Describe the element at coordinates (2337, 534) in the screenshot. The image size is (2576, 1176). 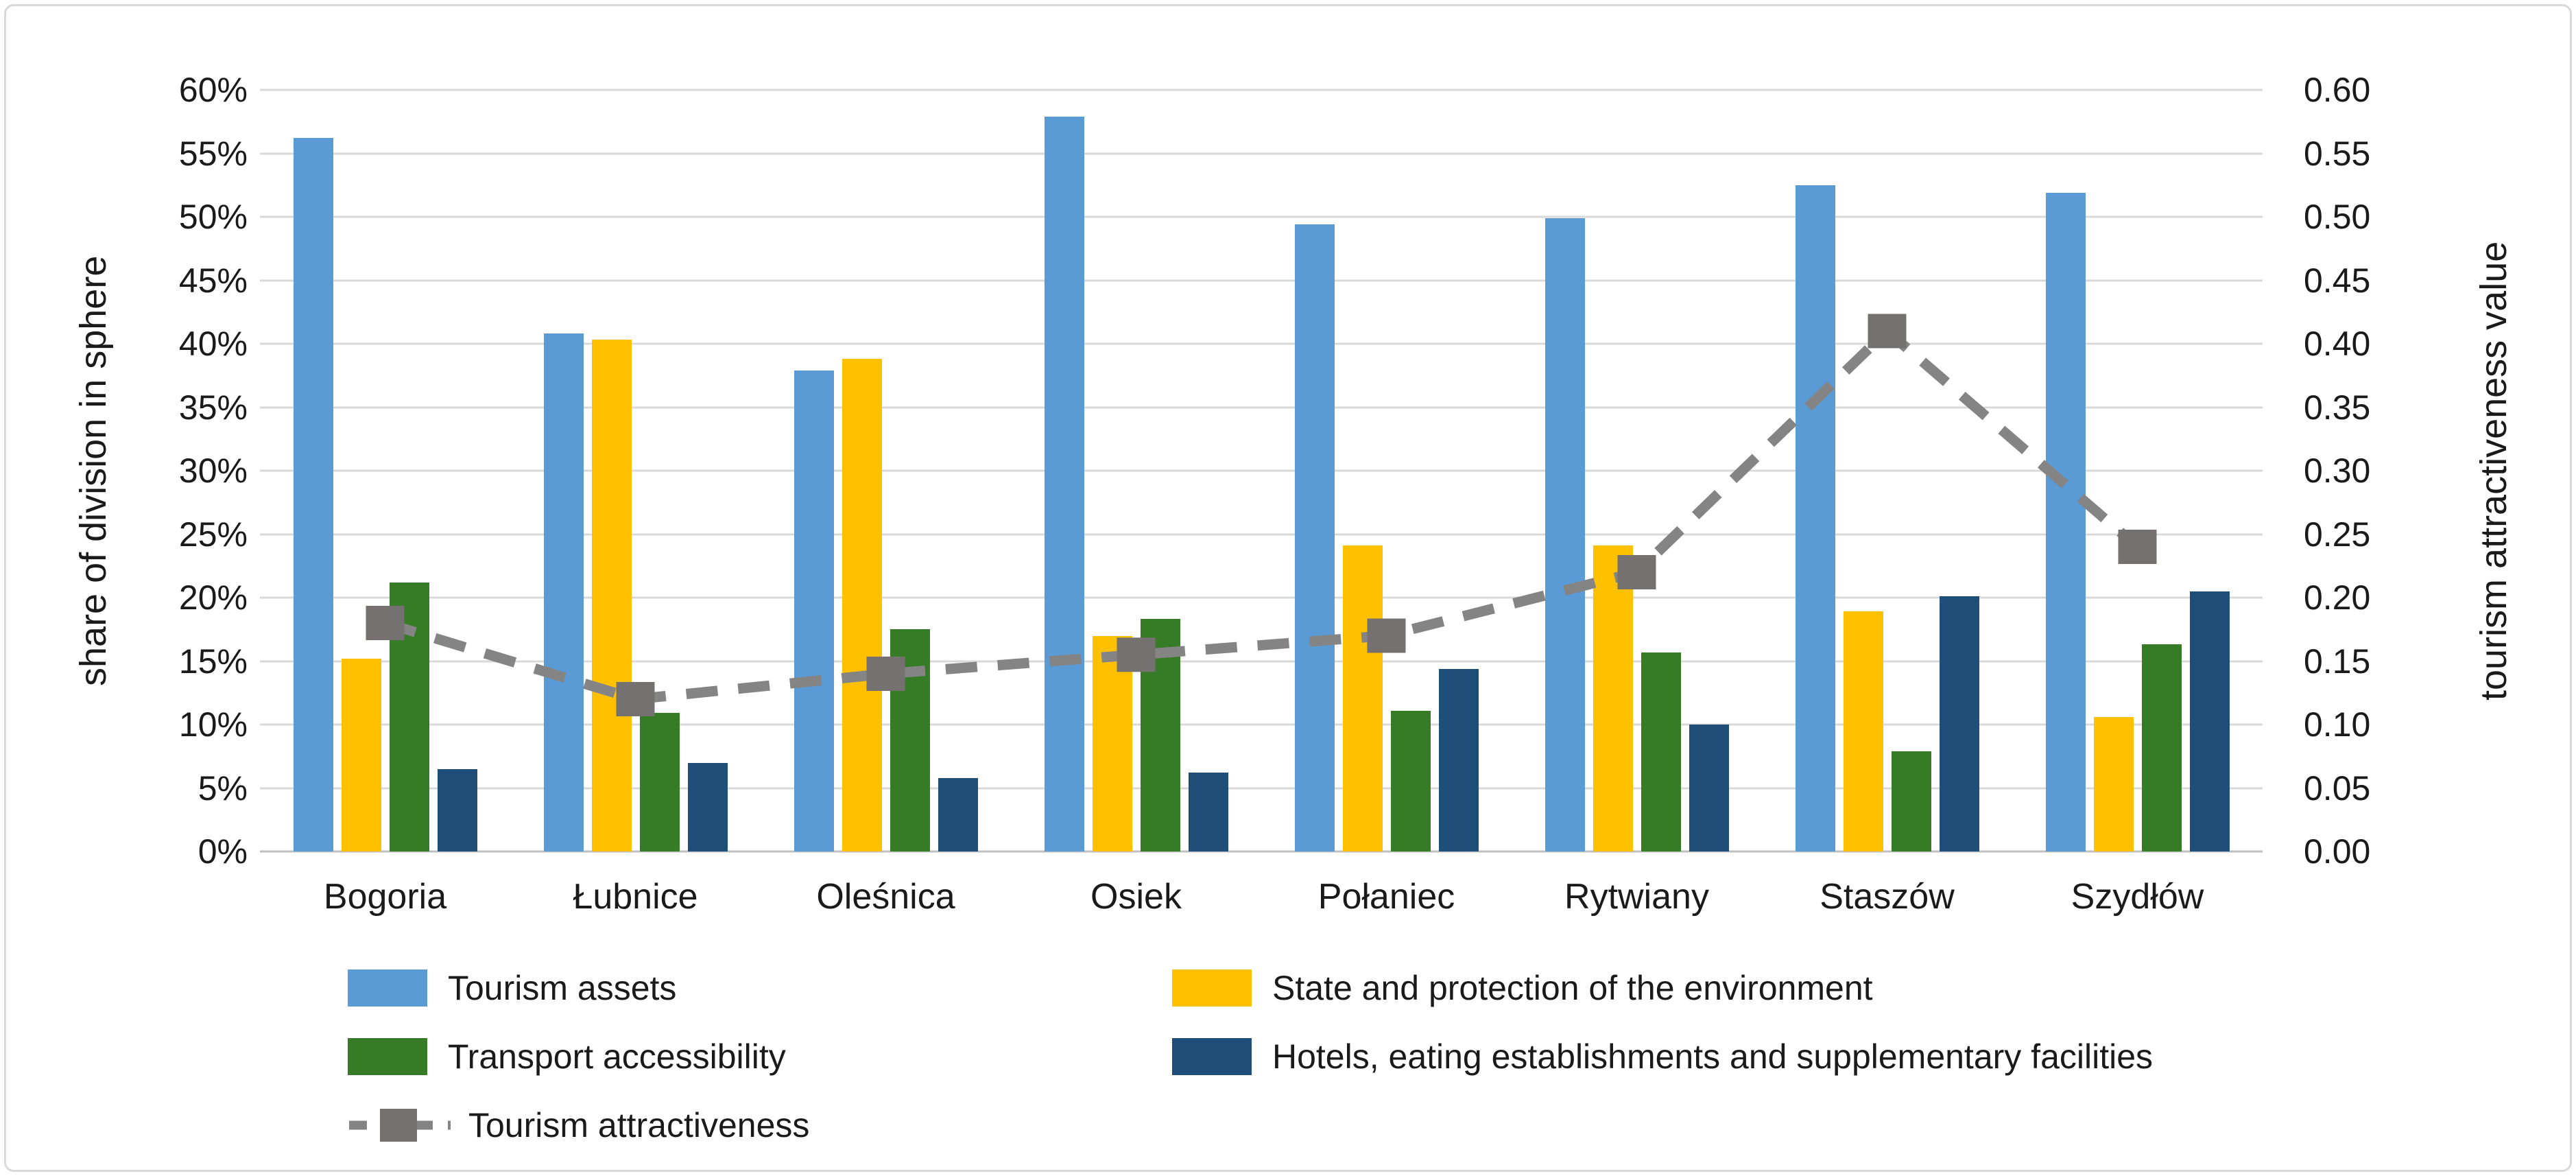
I see `right-axis-tick-label: 0.25` at that location.